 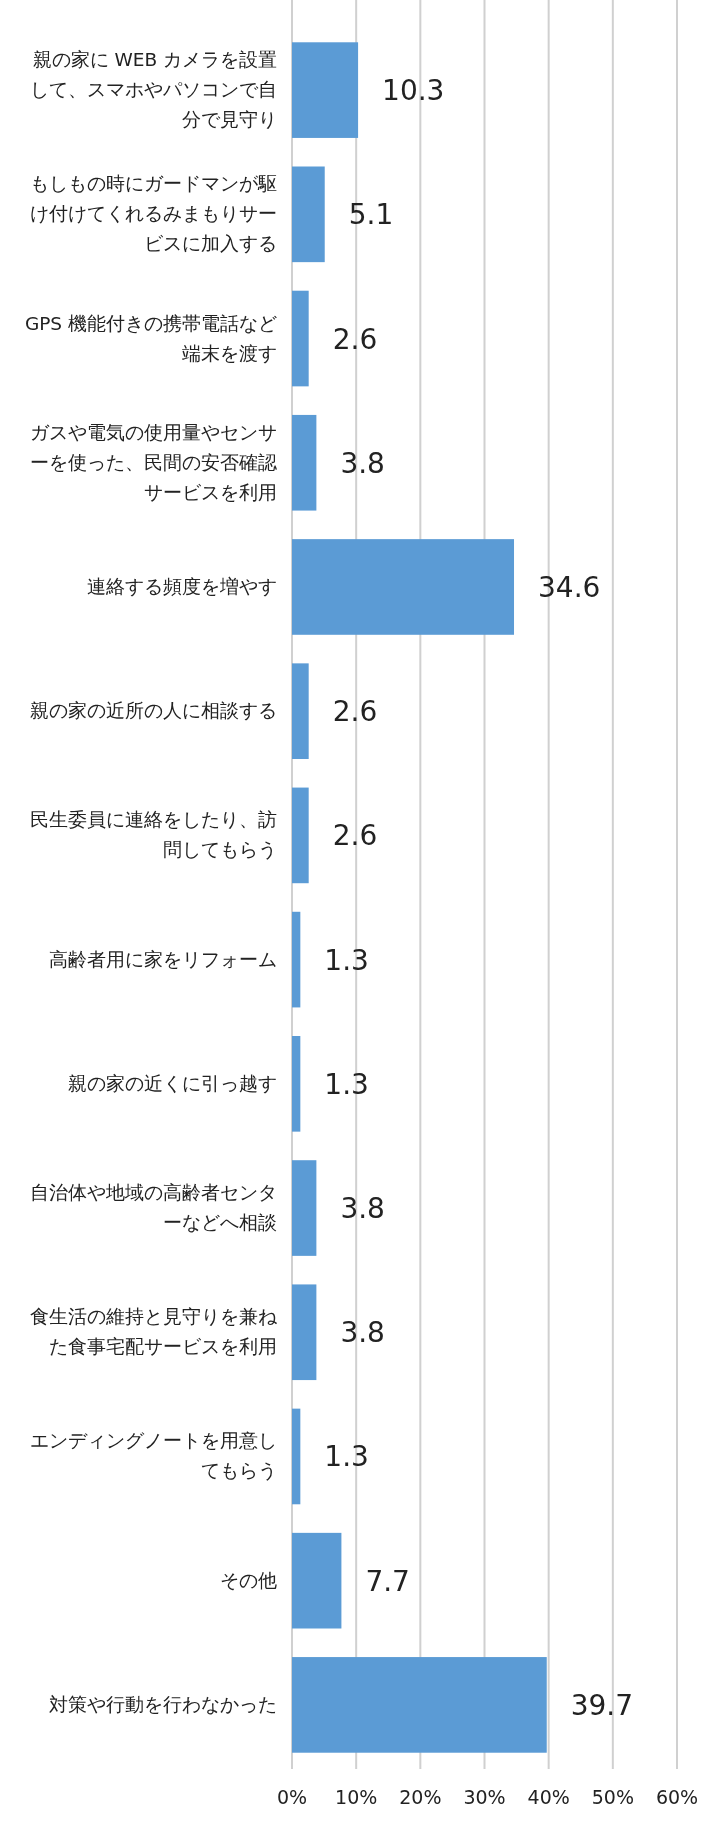 What do you see at coordinates (413, 91) in the screenshot?
I see `data-label: 10.3` at bounding box center [413, 91].